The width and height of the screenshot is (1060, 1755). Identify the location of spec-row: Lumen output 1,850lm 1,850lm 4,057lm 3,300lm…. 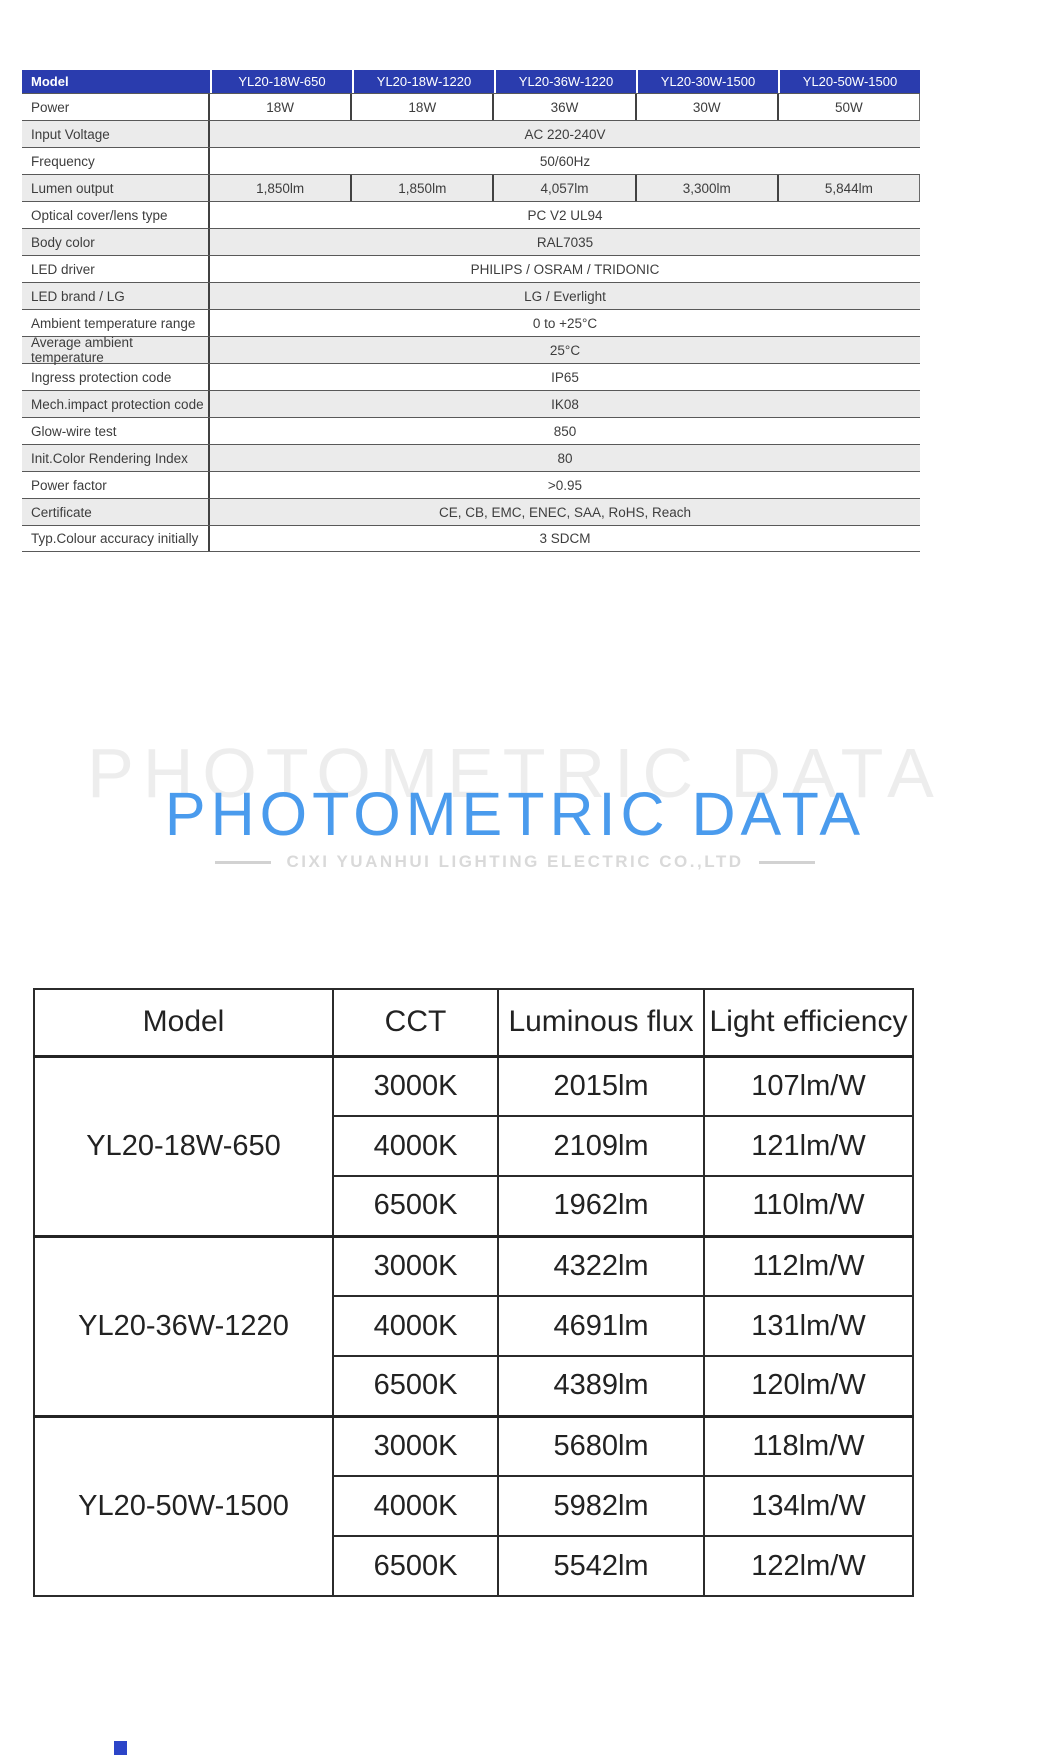
(471, 187).